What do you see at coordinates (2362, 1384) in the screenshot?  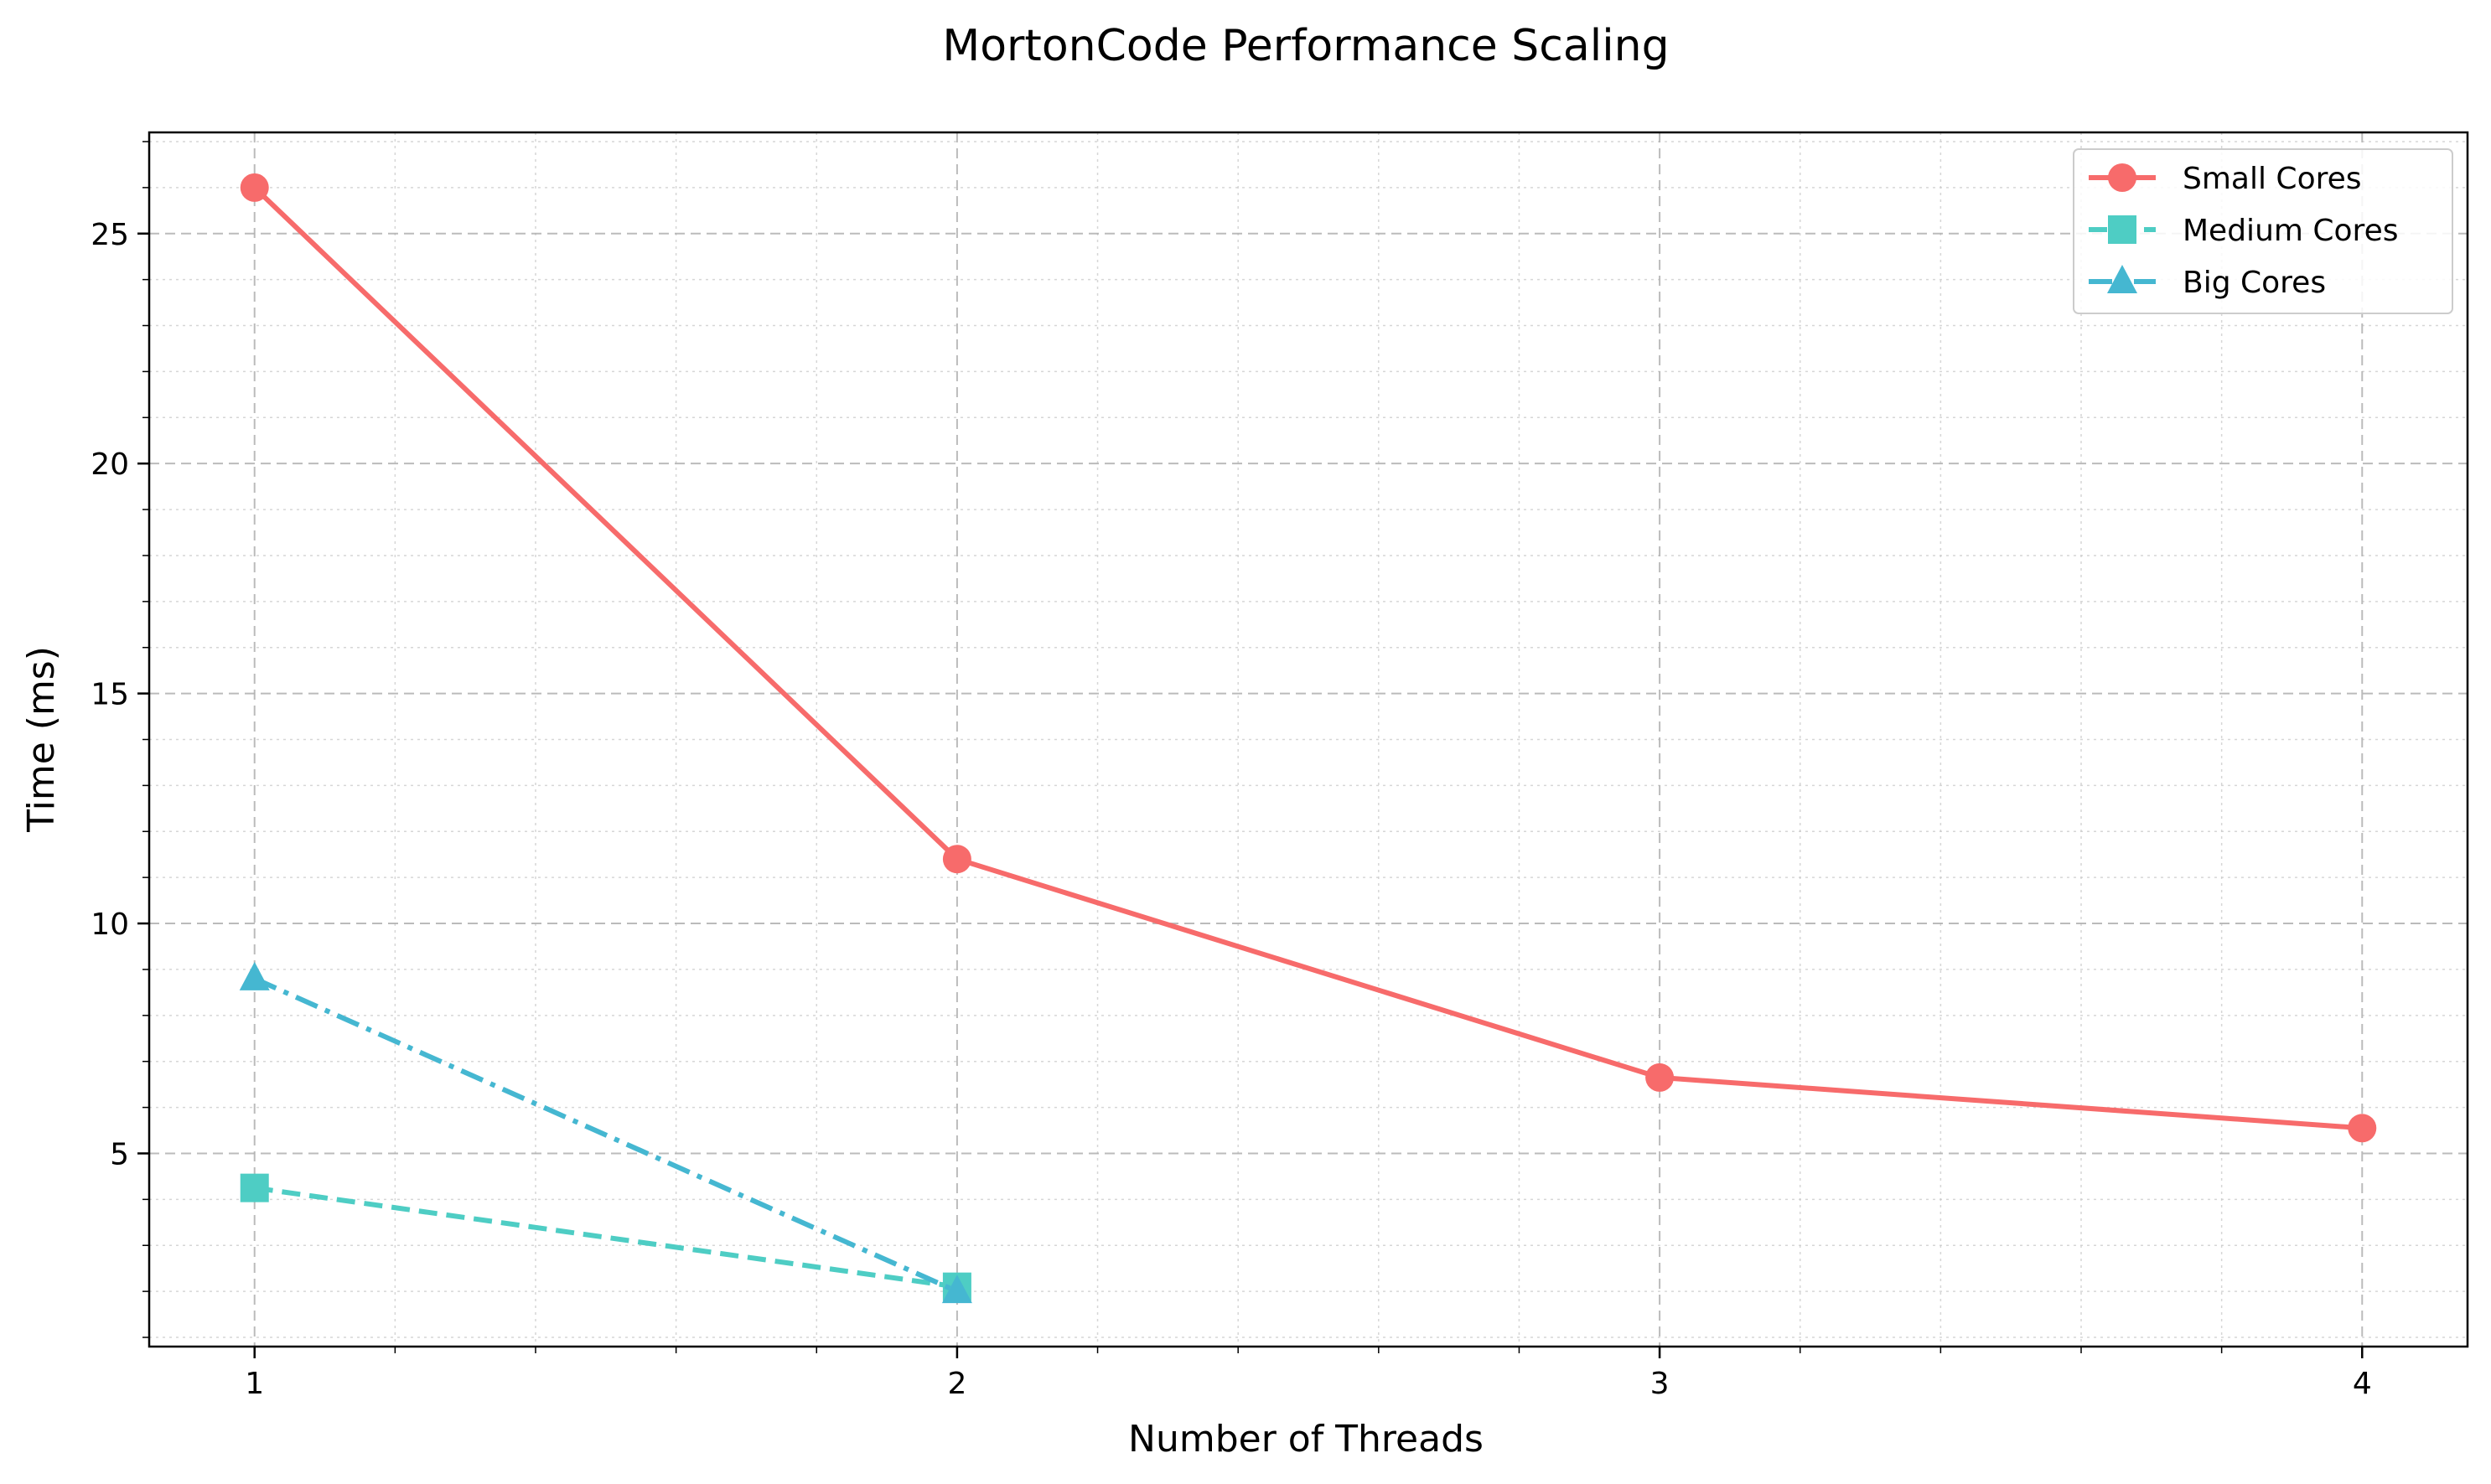 I see `x-tick-label: 4` at bounding box center [2362, 1384].